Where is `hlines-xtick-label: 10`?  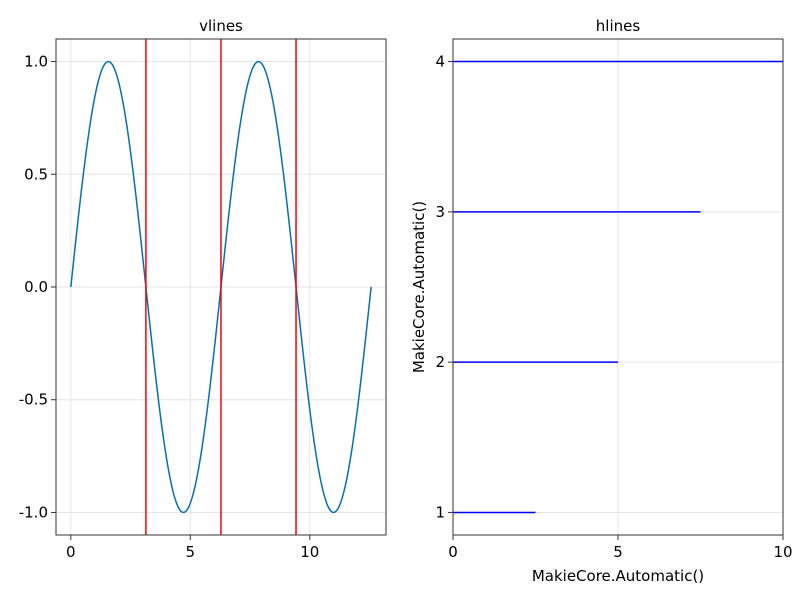
hlines-xtick-label: 10 is located at coordinates (782, 552).